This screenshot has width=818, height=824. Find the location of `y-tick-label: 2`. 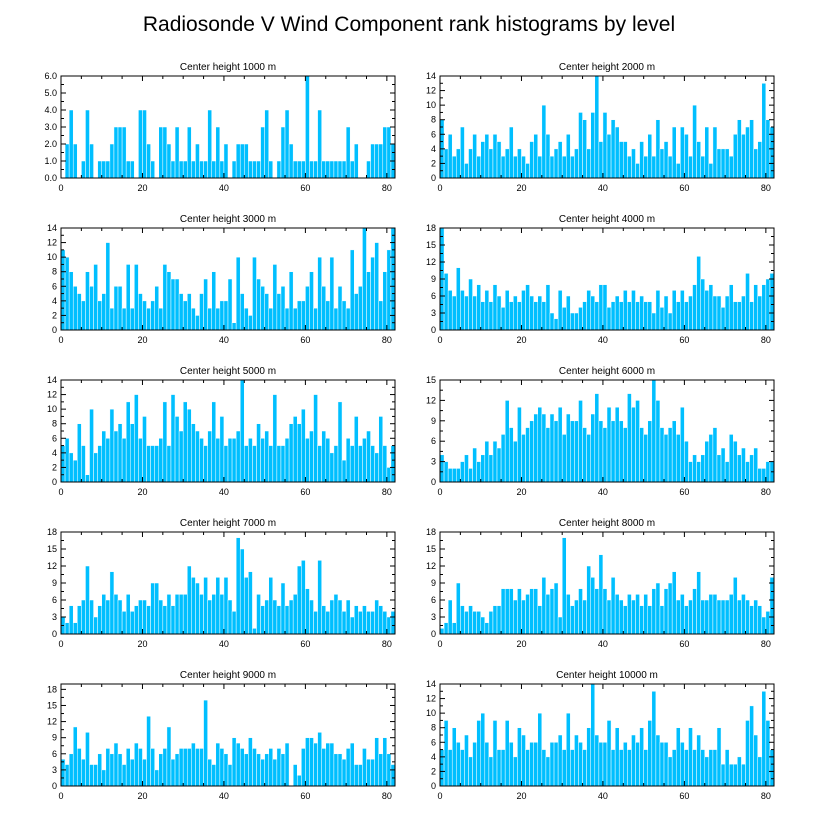

y-tick-label: 2 is located at coordinates (433, 163).